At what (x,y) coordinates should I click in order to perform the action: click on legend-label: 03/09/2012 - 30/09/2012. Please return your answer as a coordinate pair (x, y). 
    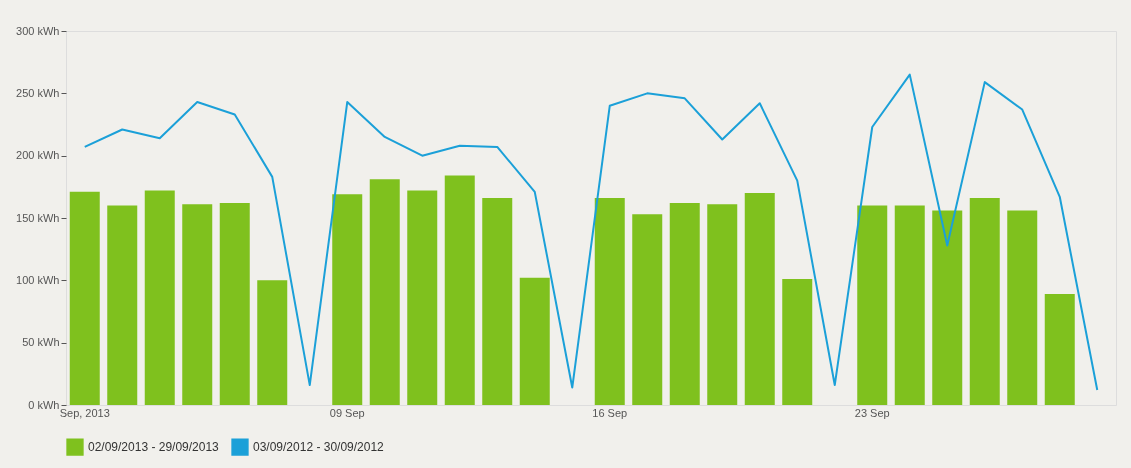
    Looking at the image, I should click on (319, 447).